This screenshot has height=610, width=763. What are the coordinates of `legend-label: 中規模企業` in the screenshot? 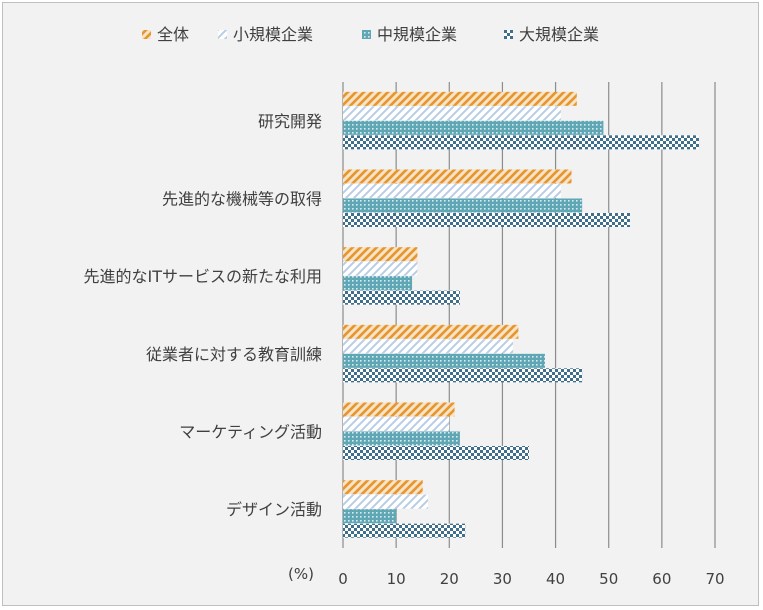 It's located at (417, 34).